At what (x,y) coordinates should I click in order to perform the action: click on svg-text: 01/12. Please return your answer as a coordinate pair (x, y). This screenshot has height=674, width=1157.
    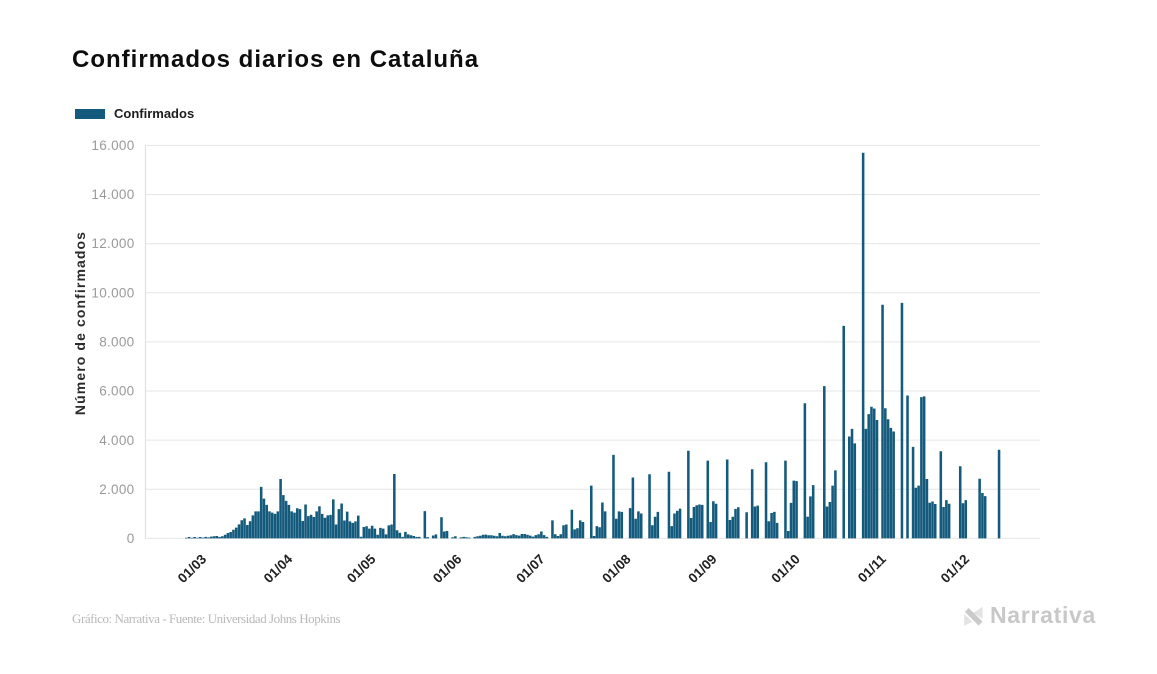
    Looking at the image, I should click on (955, 568).